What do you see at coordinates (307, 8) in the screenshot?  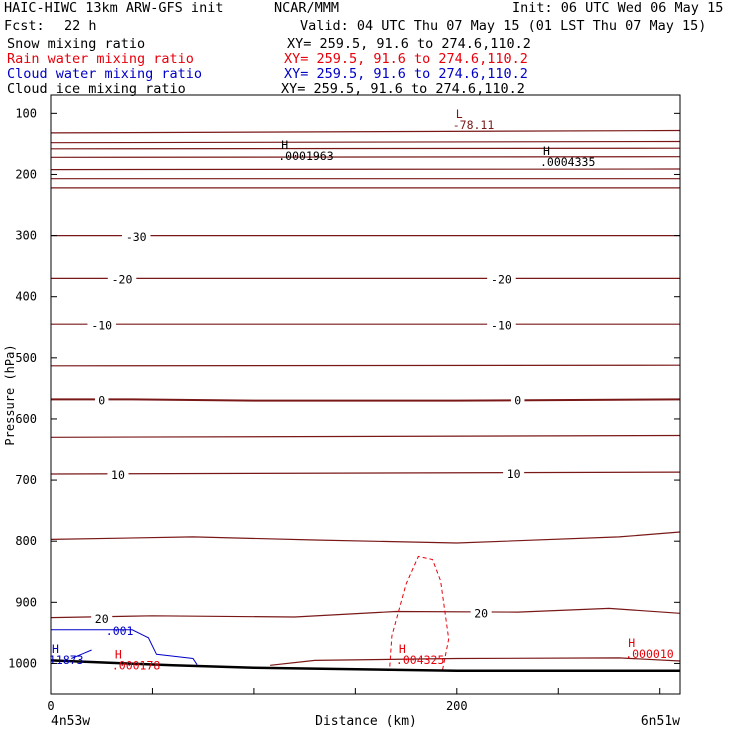 I see `organization-label: NCAR/MMM` at bounding box center [307, 8].